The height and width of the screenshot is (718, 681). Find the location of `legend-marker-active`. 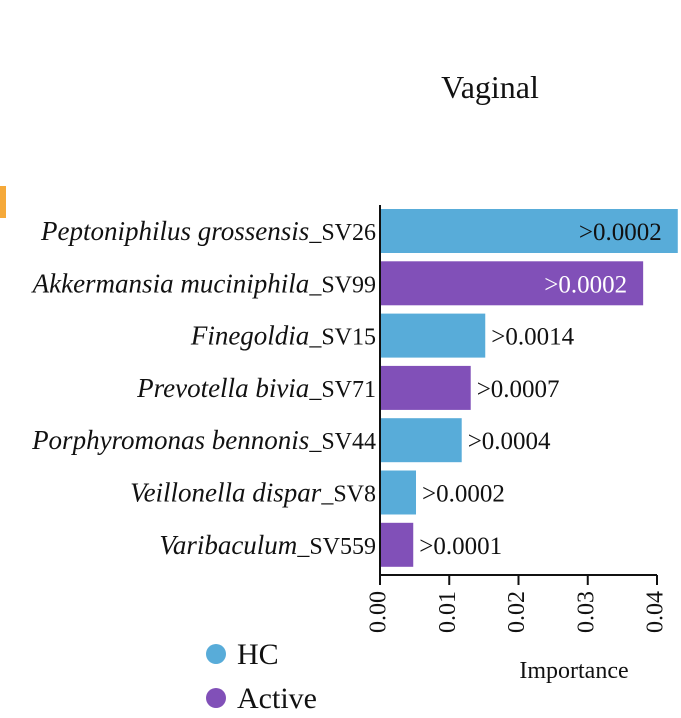

legend-marker-active is located at coordinates (216, 698).